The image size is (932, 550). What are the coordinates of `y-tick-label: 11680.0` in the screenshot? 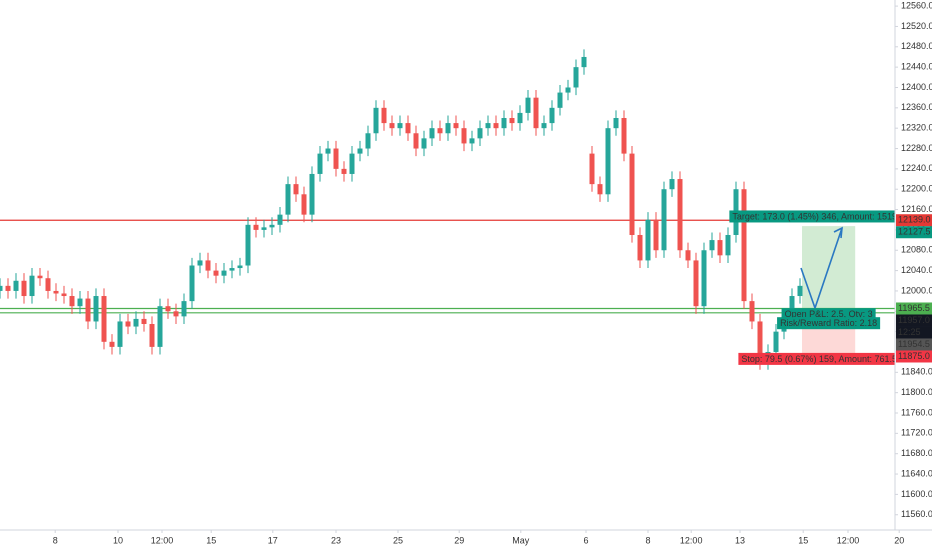 It's located at (916, 453).